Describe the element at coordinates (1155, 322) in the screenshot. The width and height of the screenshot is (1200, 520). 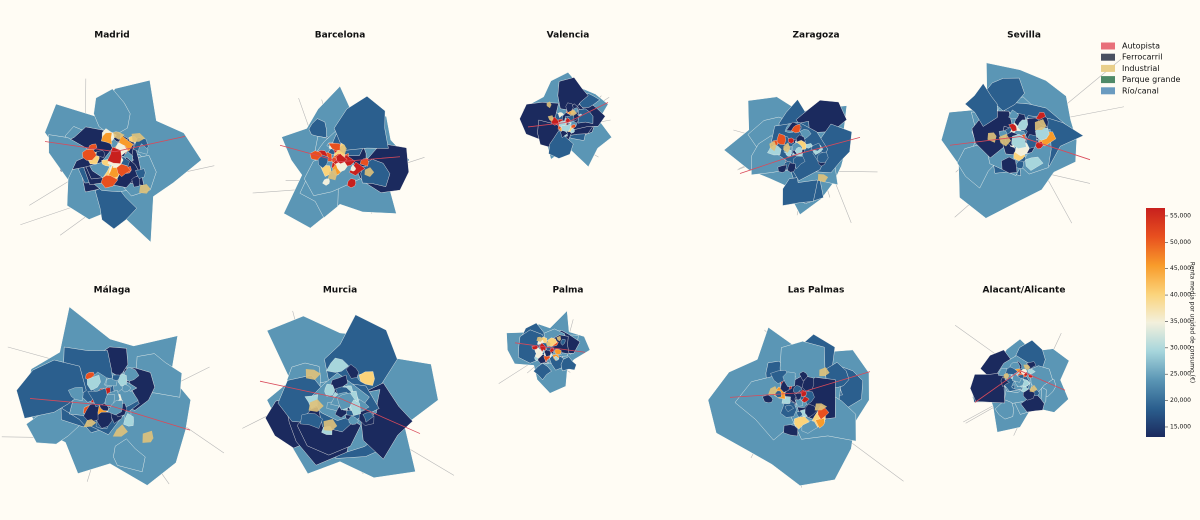
I see `colorbar` at that location.